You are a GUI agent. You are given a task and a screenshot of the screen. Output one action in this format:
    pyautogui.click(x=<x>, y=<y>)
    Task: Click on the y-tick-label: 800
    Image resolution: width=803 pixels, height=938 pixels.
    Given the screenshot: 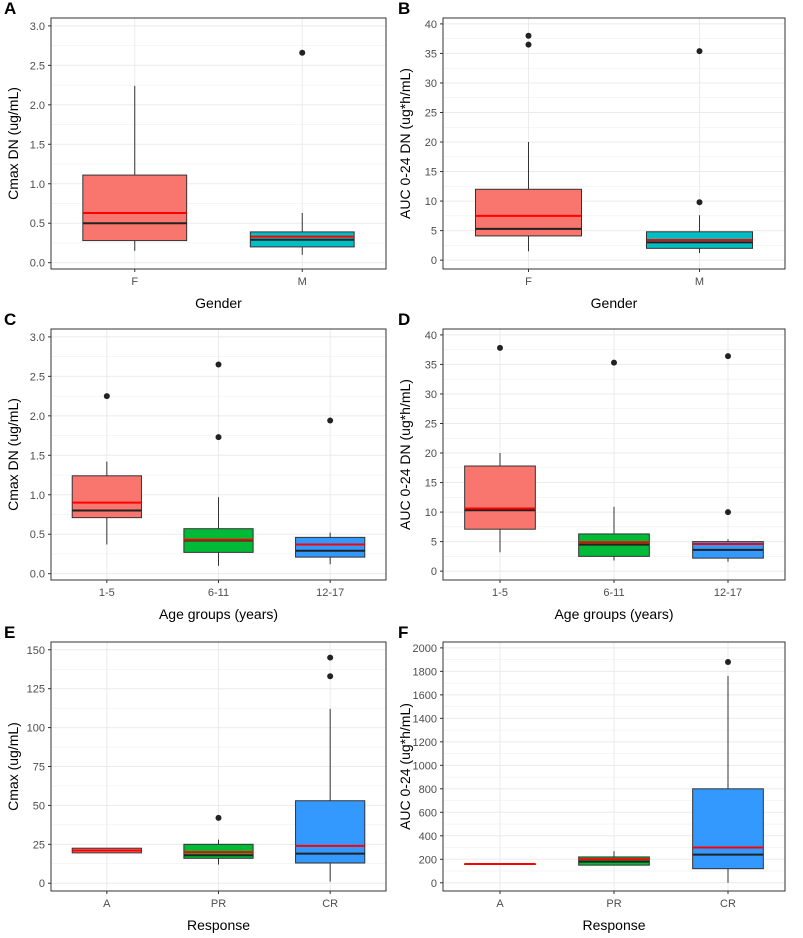 What is the action you would take?
    pyautogui.click(x=428, y=790)
    